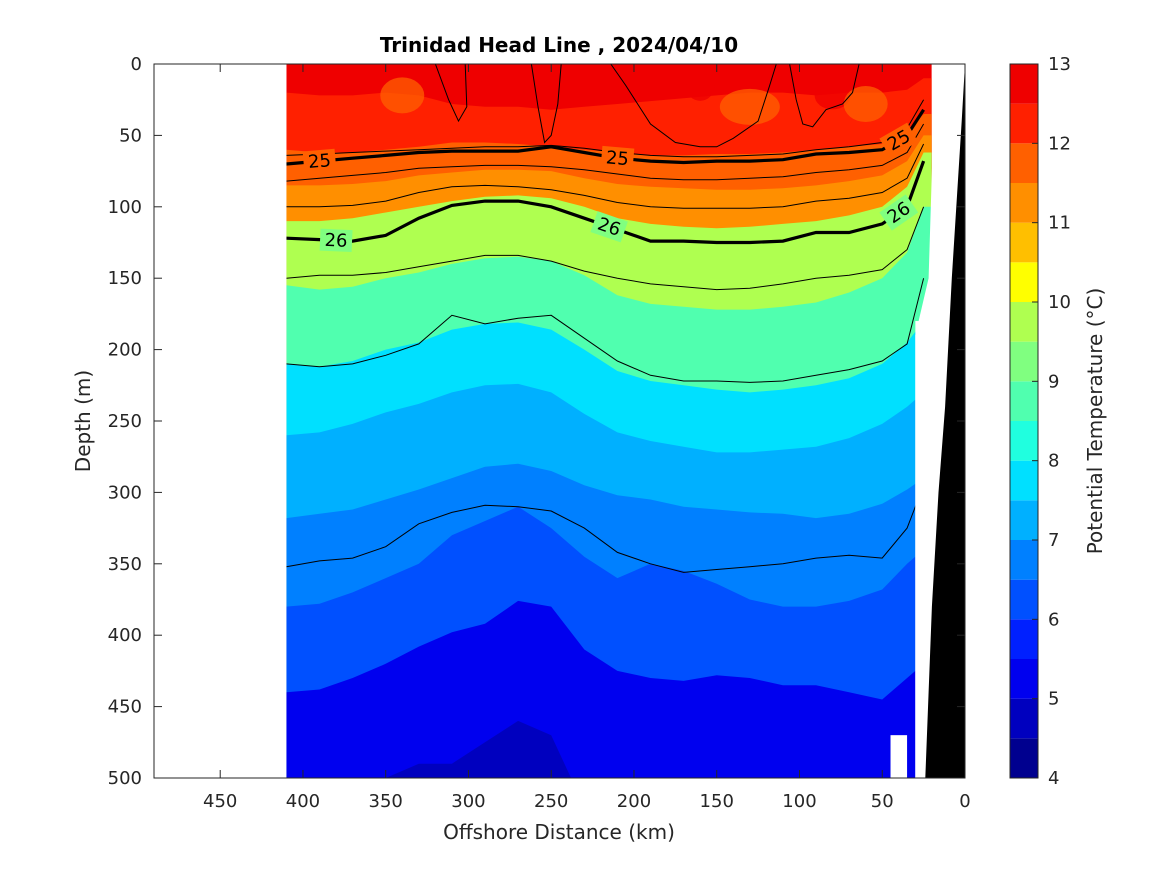  Describe the element at coordinates (220, 801) in the screenshot. I see `x-tick-label: 450` at that location.